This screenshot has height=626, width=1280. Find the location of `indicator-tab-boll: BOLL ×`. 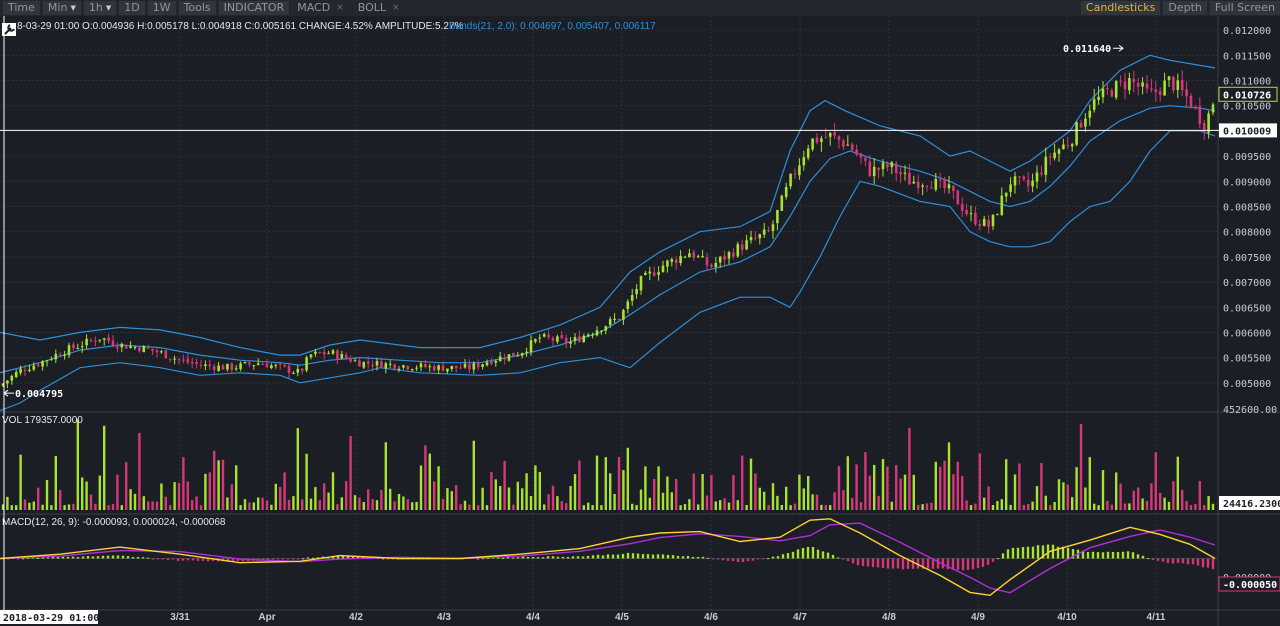

indicator-tab-boll: BOLL × is located at coordinates (379, 8).